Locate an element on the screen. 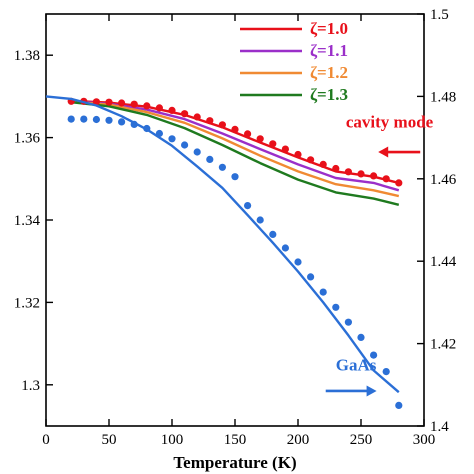 The height and width of the screenshot is (474, 474). x-tick-label: 150 is located at coordinates (235, 440).